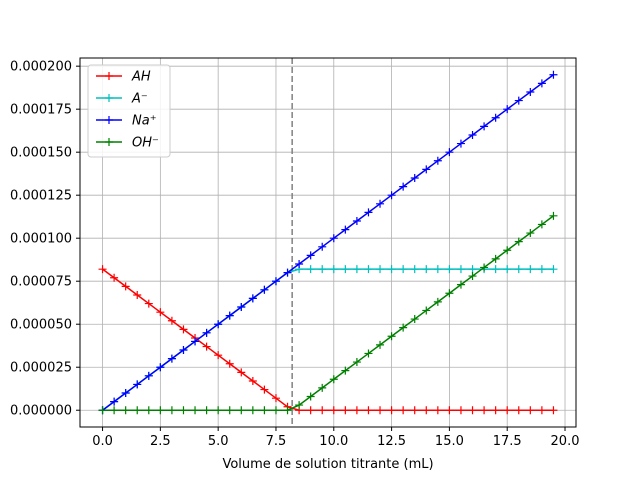 This screenshot has width=640, height=480. I want to click on y-tick-label: 0.000075, so click(41, 282).